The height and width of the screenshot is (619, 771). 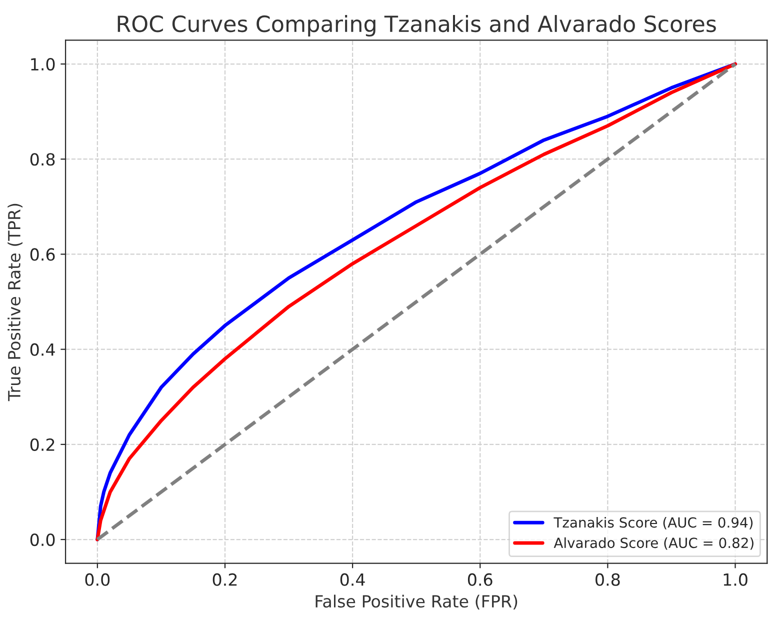 I want to click on y-tick-label: 0.8, so click(x=42, y=159).